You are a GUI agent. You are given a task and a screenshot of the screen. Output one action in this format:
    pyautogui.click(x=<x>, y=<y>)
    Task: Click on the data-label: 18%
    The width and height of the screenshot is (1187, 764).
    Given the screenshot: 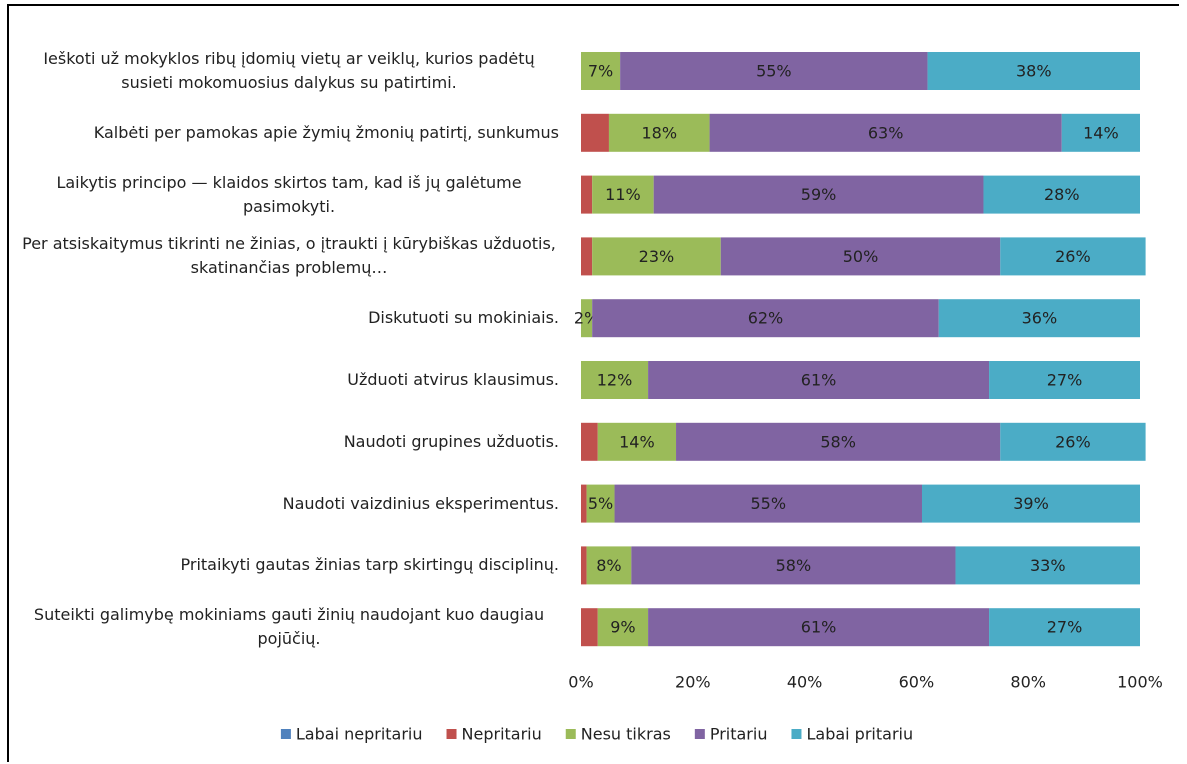 What is the action you would take?
    pyautogui.click(x=659, y=132)
    